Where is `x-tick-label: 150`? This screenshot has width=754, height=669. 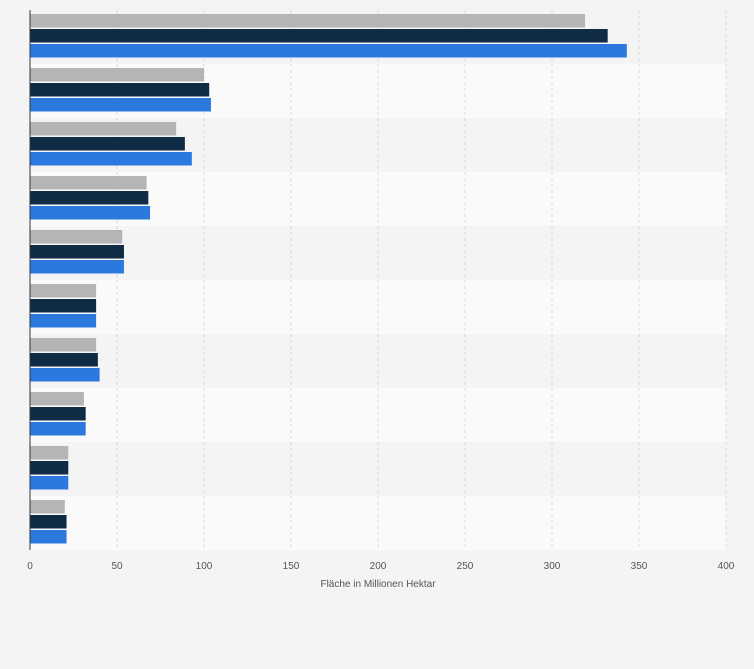 x-tick-label: 150 is located at coordinates (291, 566).